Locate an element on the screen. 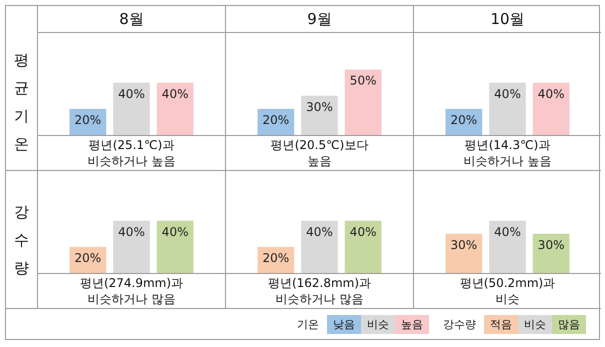 The image size is (605, 347). x-axis-title: 평년(25.1℃)과 비슷하거나 높음 is located at coordinates (131, 154).